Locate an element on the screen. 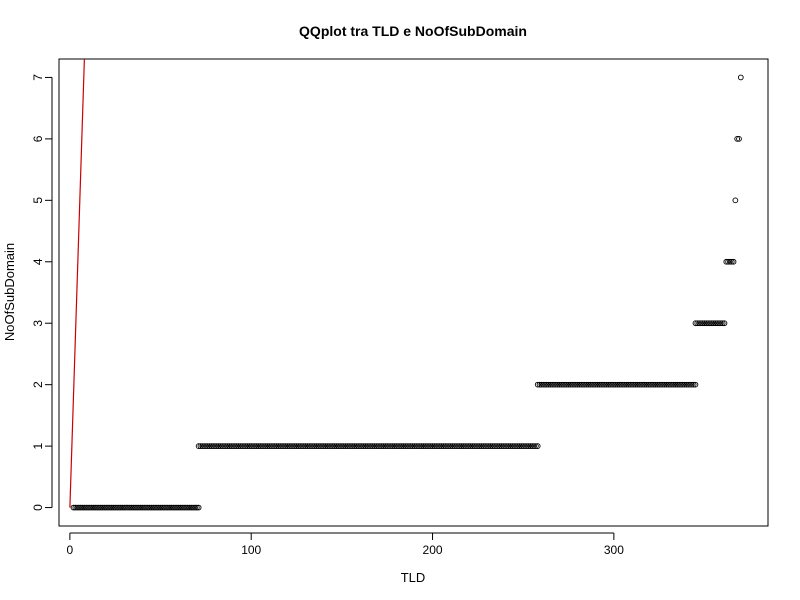 Image resolution: width=800 pixels, height=600 pixels. x-tick-label: 0 is located at coordinates (70, 550).